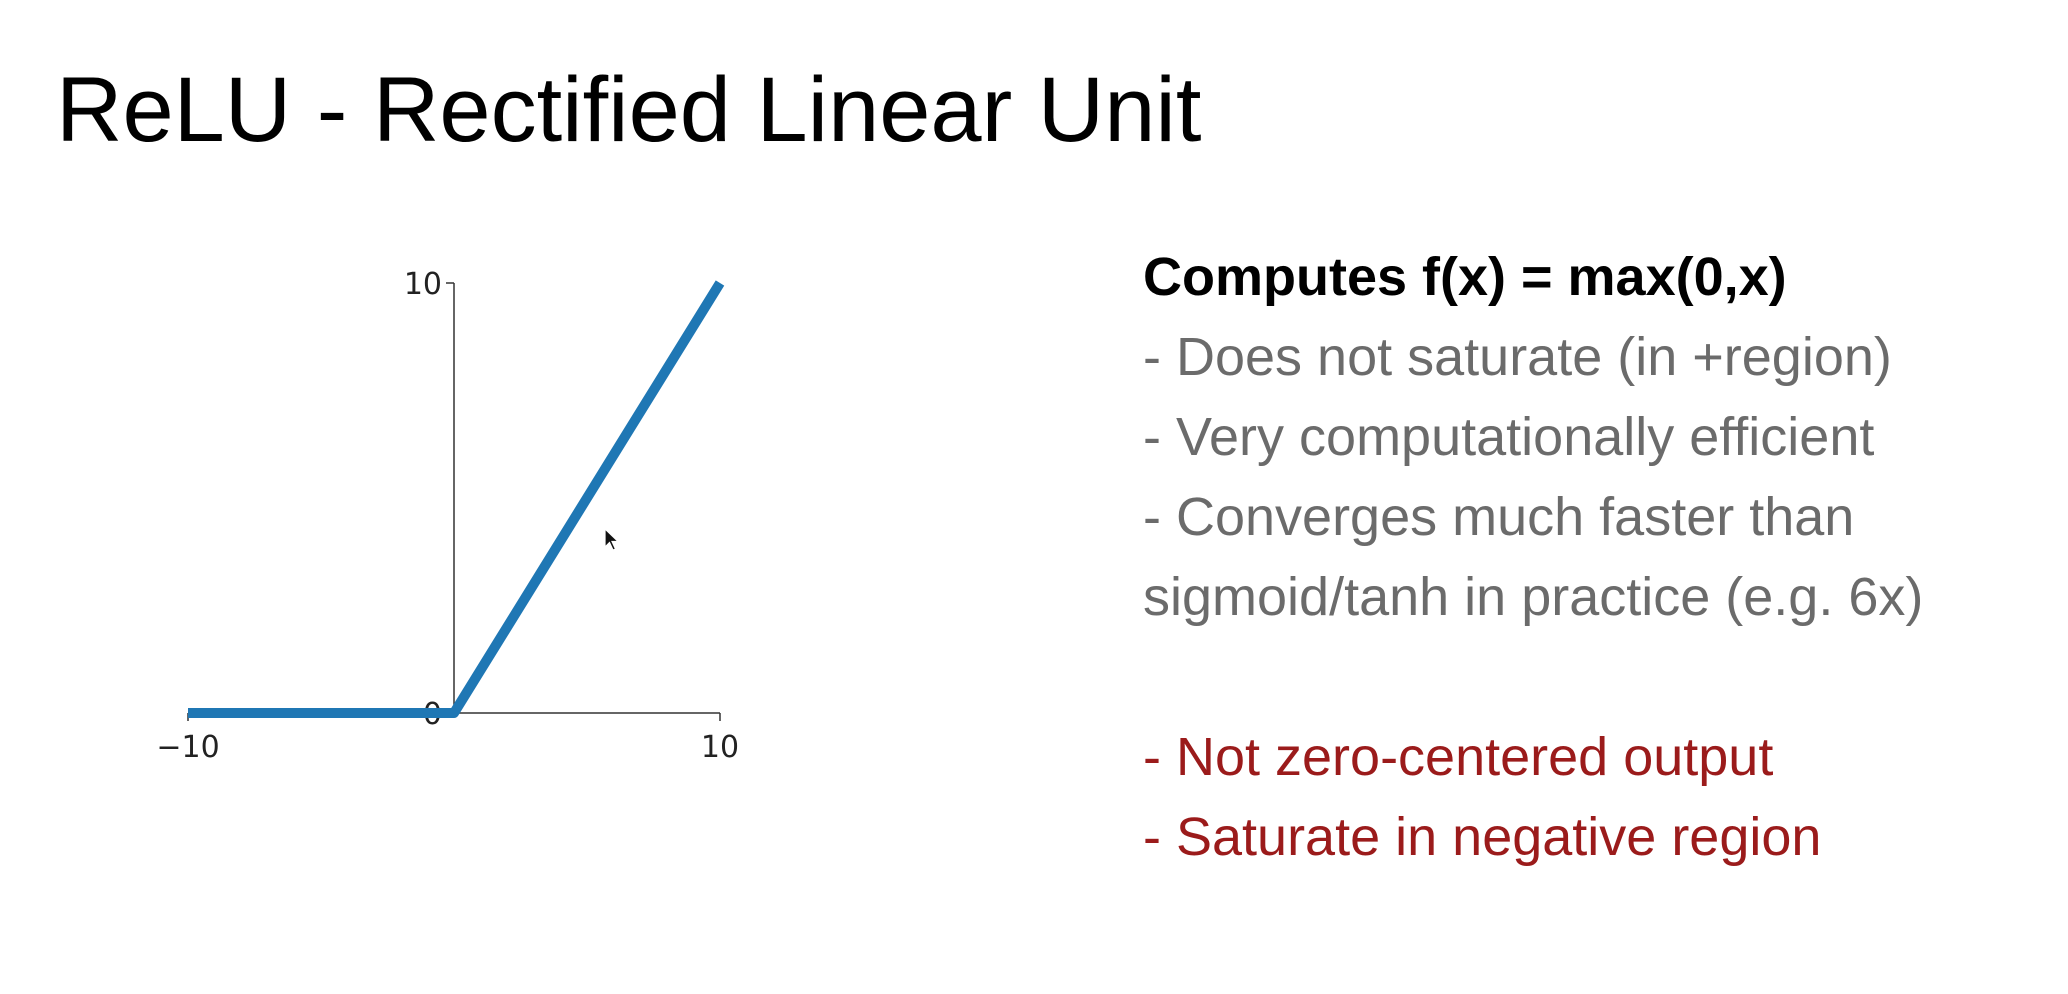 The image size is (2068, 994). Describe the element at coordinates (612, 539) in the screenshot. I see `mouse-pointer-icon` at that location.